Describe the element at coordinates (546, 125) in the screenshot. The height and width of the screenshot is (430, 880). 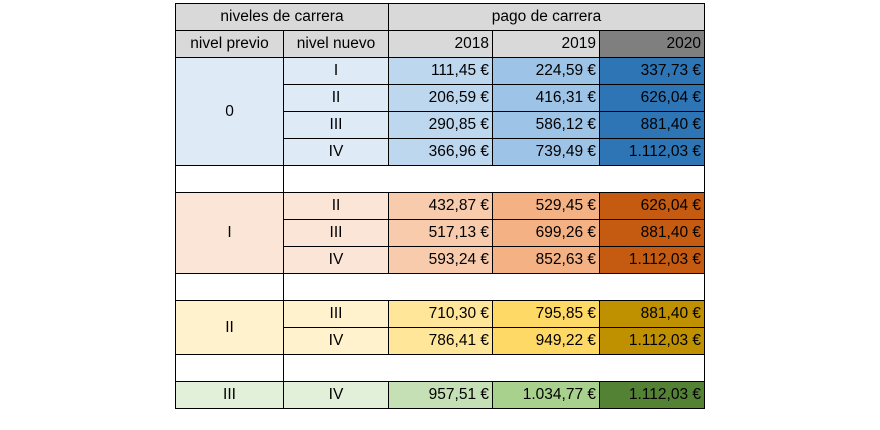
I see `pay-2019-cell: 586,12 €` at that location.